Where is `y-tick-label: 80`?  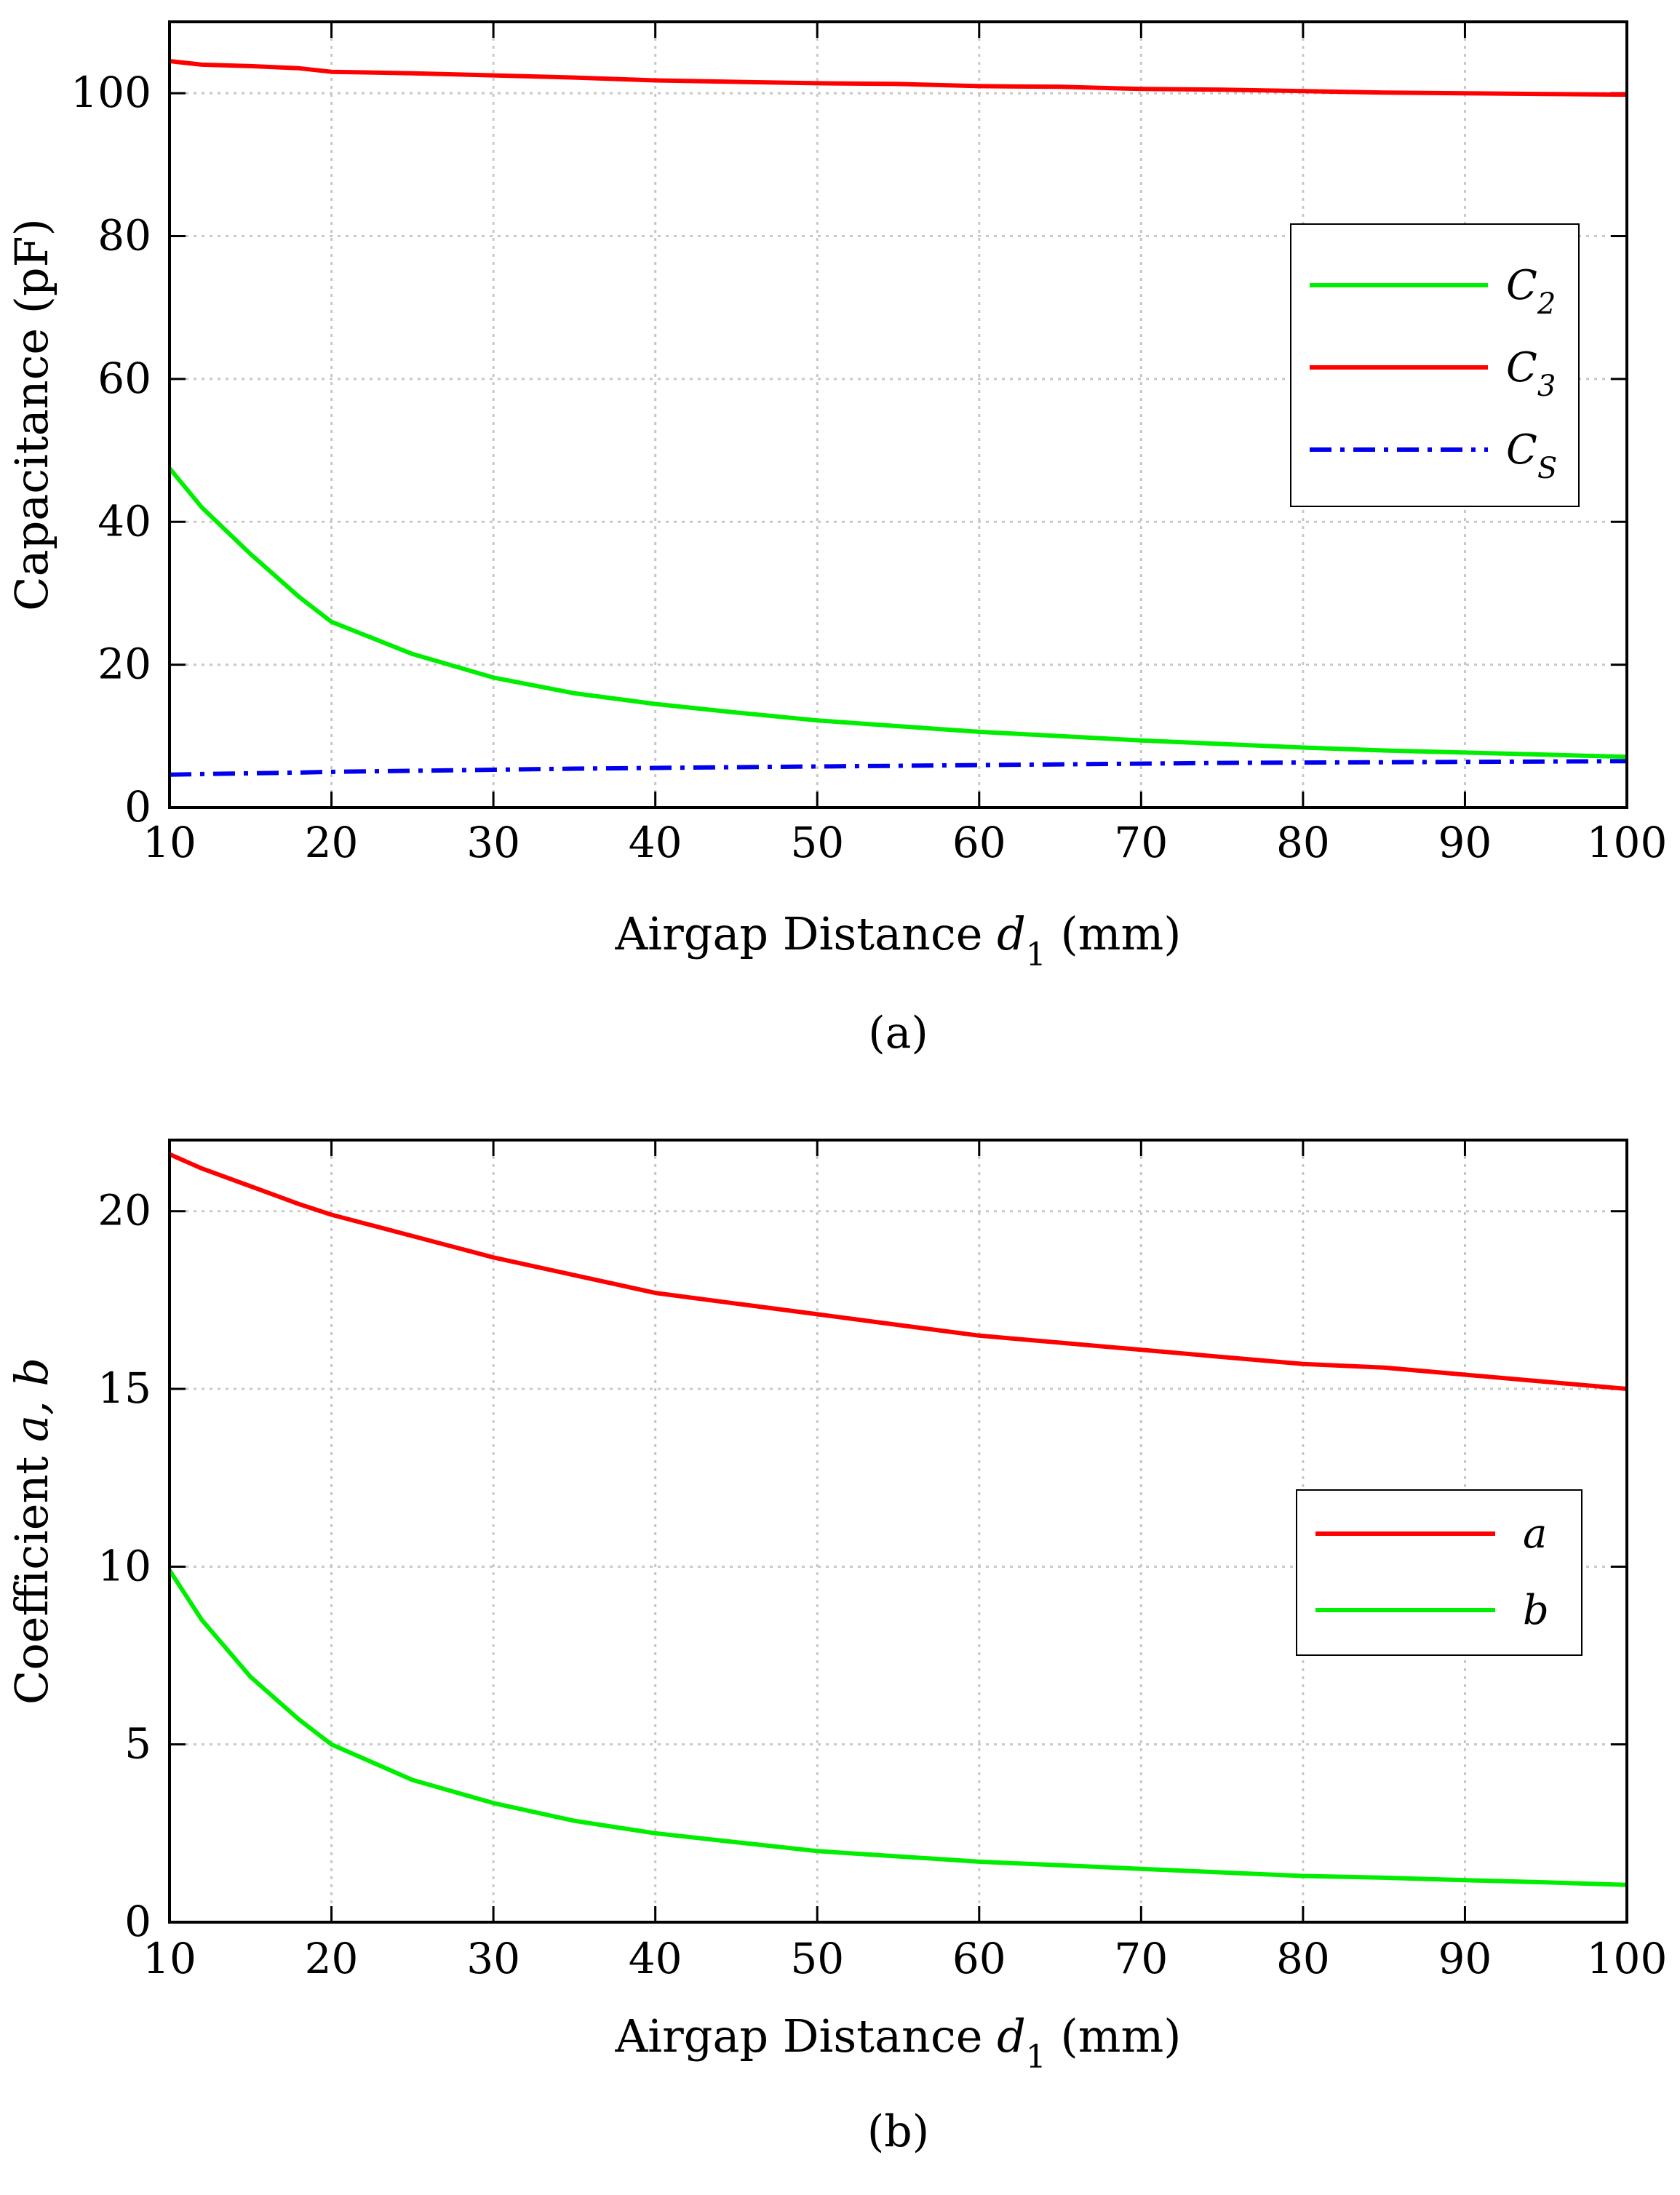 y-tick-label: 80 is located at coordinates (124, 235).